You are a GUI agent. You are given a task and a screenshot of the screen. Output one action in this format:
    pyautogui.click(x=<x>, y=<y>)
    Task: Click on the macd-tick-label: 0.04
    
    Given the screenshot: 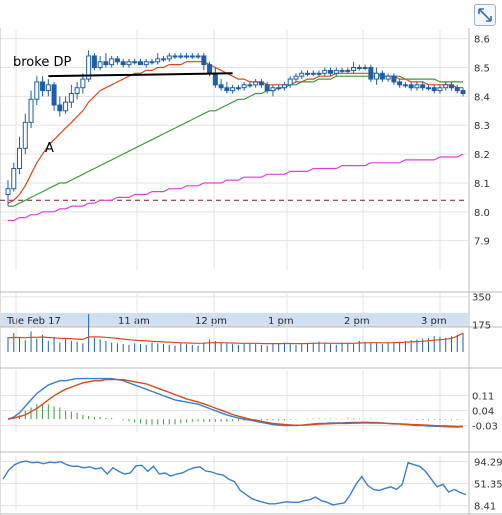 What is the action you would take?
    pyautogui.click(x=483, y=412)
    